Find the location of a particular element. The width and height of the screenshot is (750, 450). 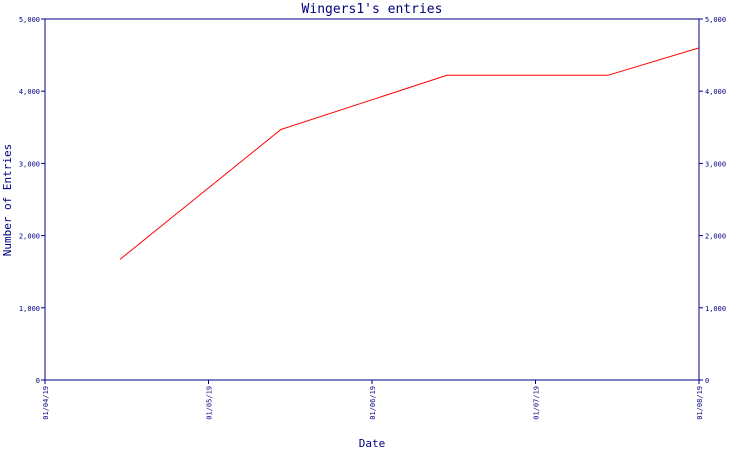

x-axis: 01/04/19 01/05/19 01/06/19 01/07/19 01/08/19 is located at coordinates (373, 400).